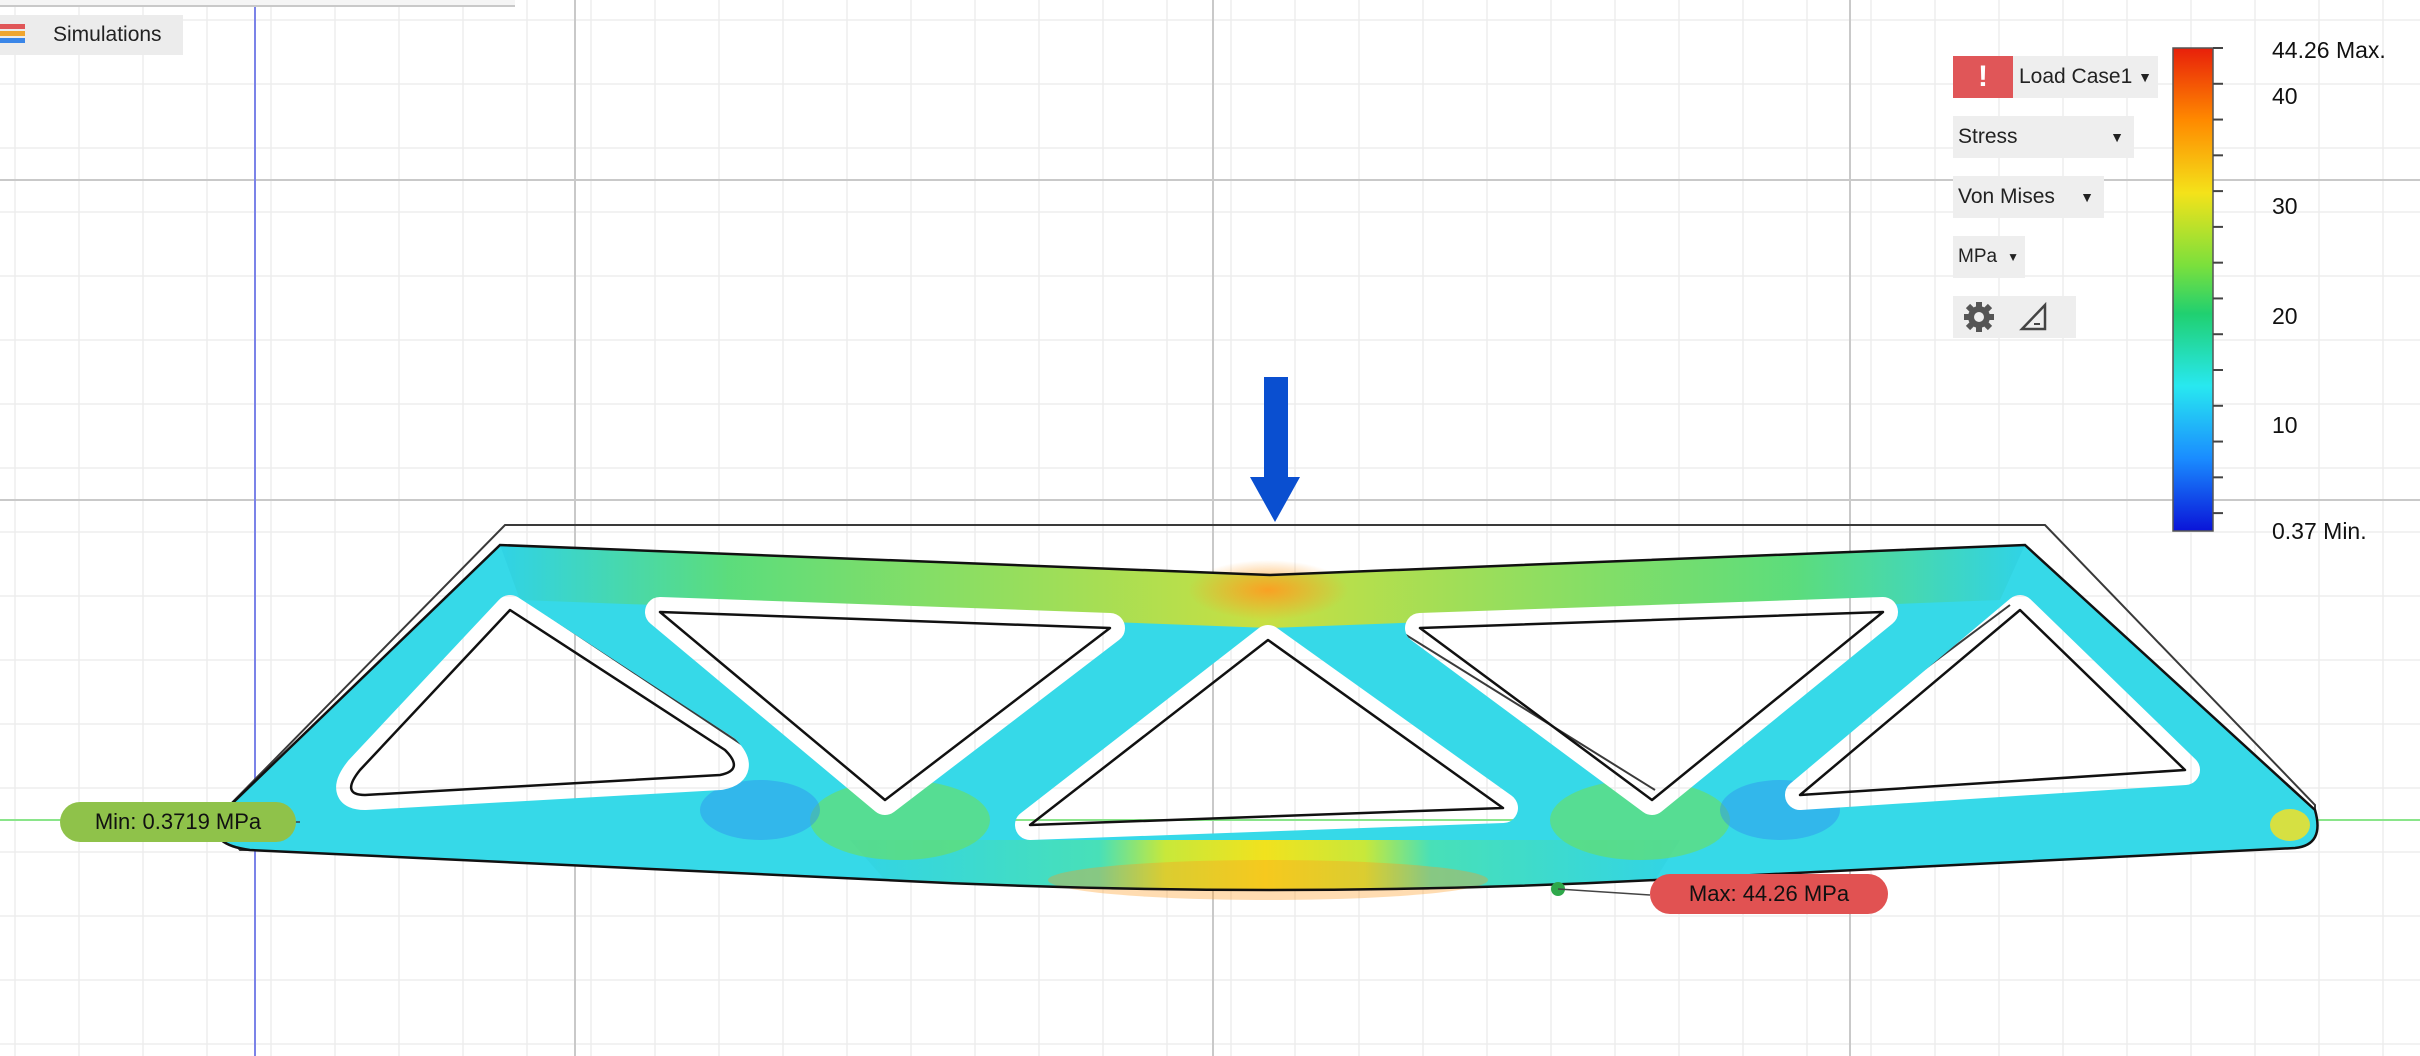 This screenshot has width=2420, height=1056. I want to click on simulations-tab: Simulations, so click(91, 35).